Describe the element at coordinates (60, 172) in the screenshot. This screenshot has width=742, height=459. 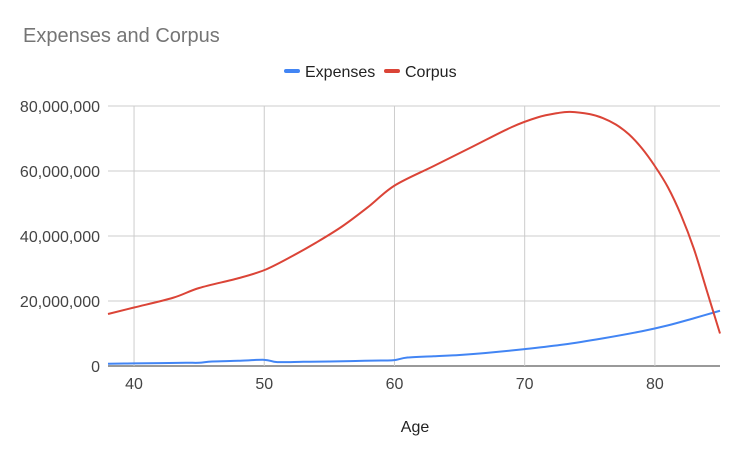
I see `y-tick-label: 60,000,000` at that location.